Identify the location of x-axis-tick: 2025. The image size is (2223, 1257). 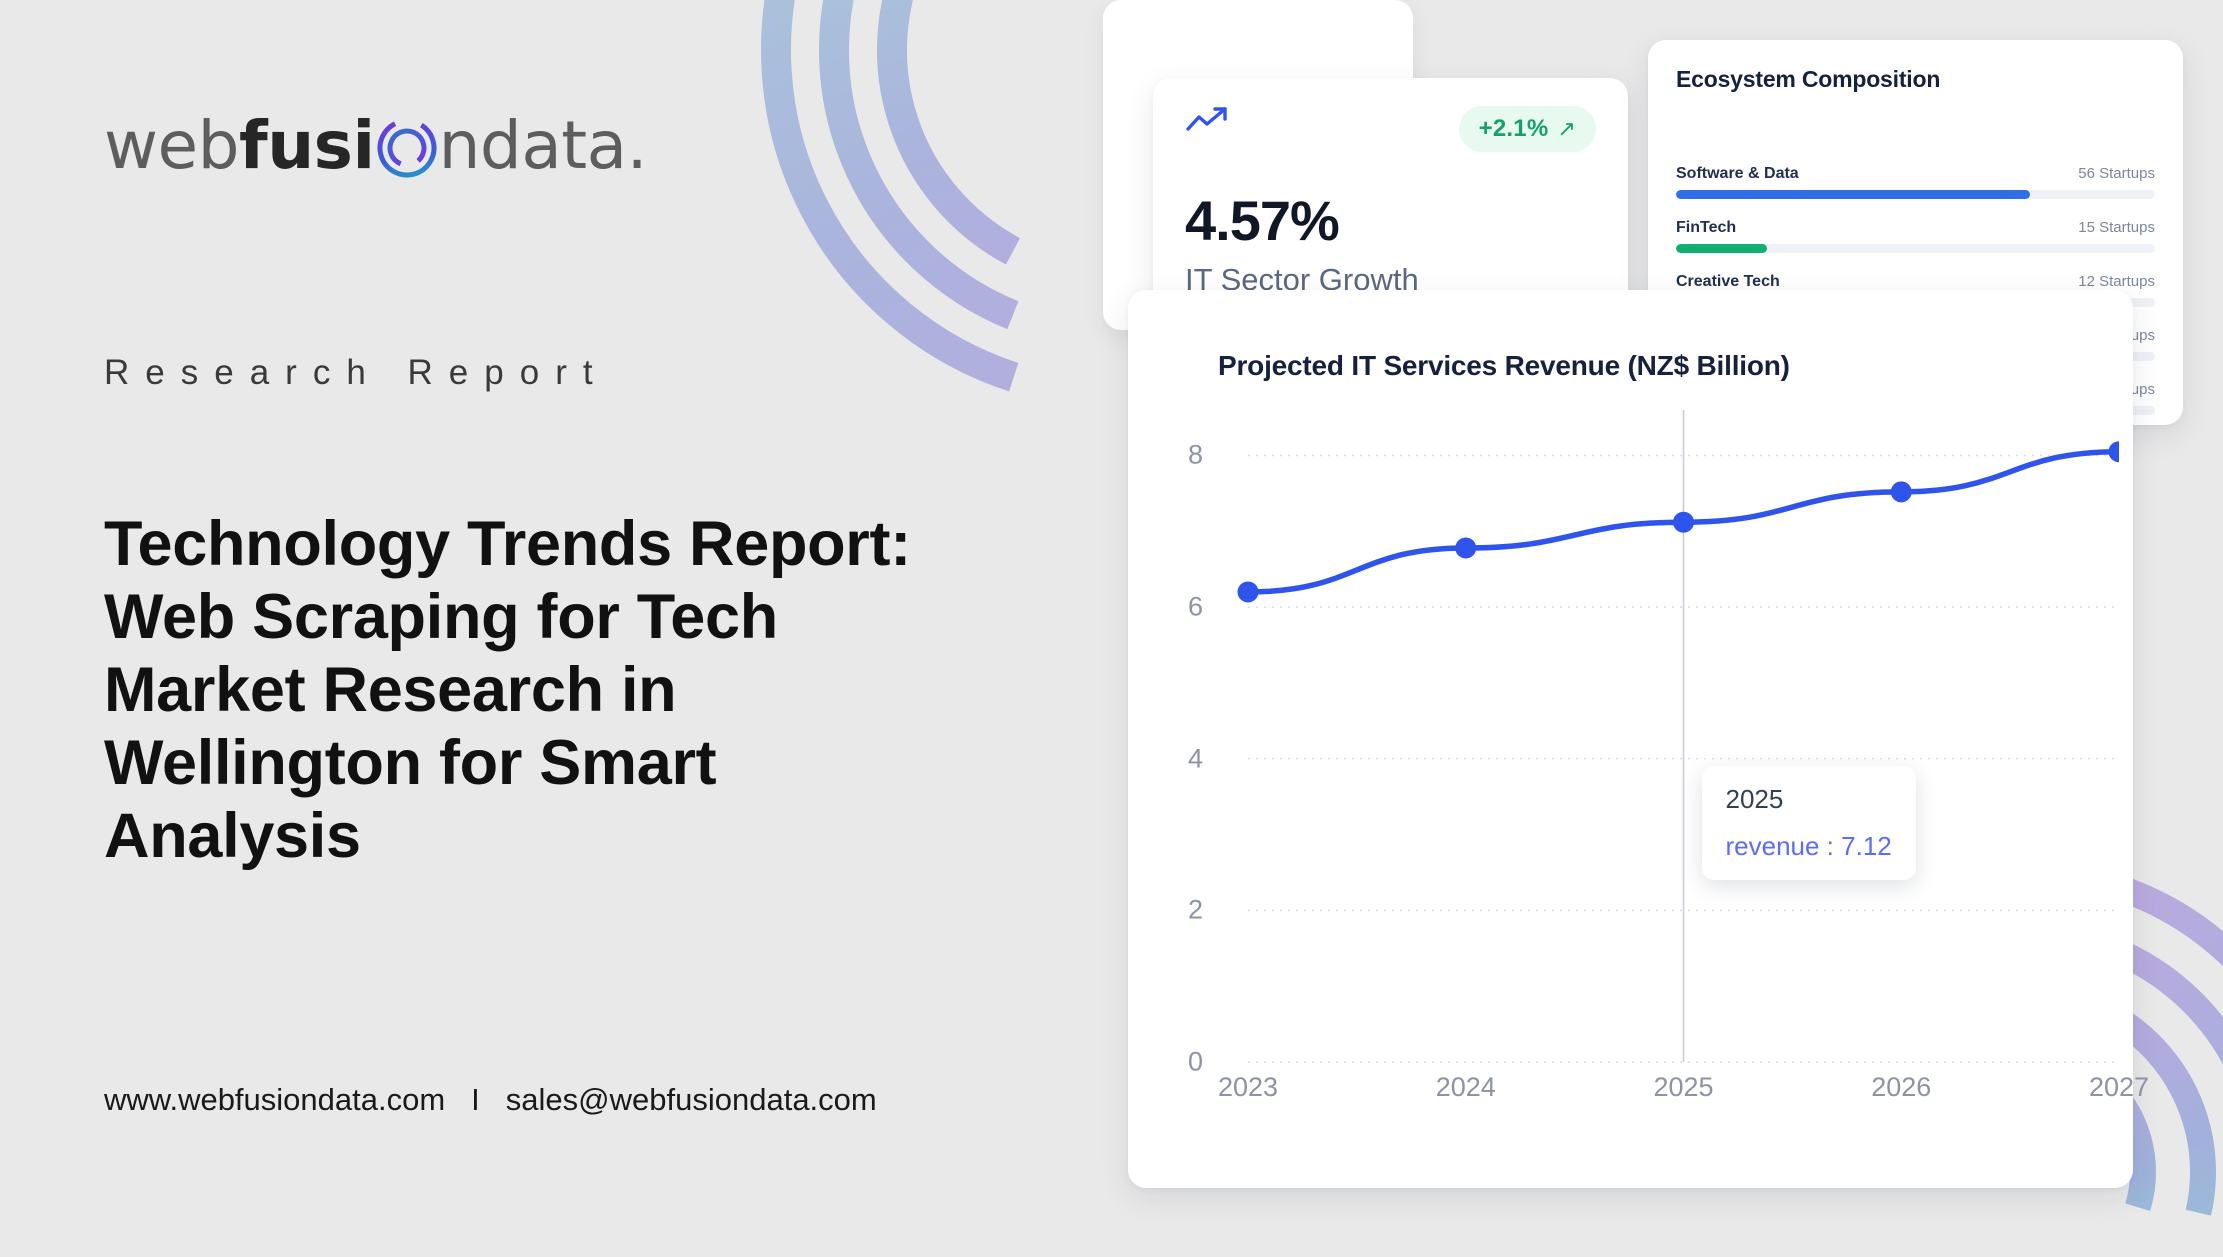
(1683, 1087).